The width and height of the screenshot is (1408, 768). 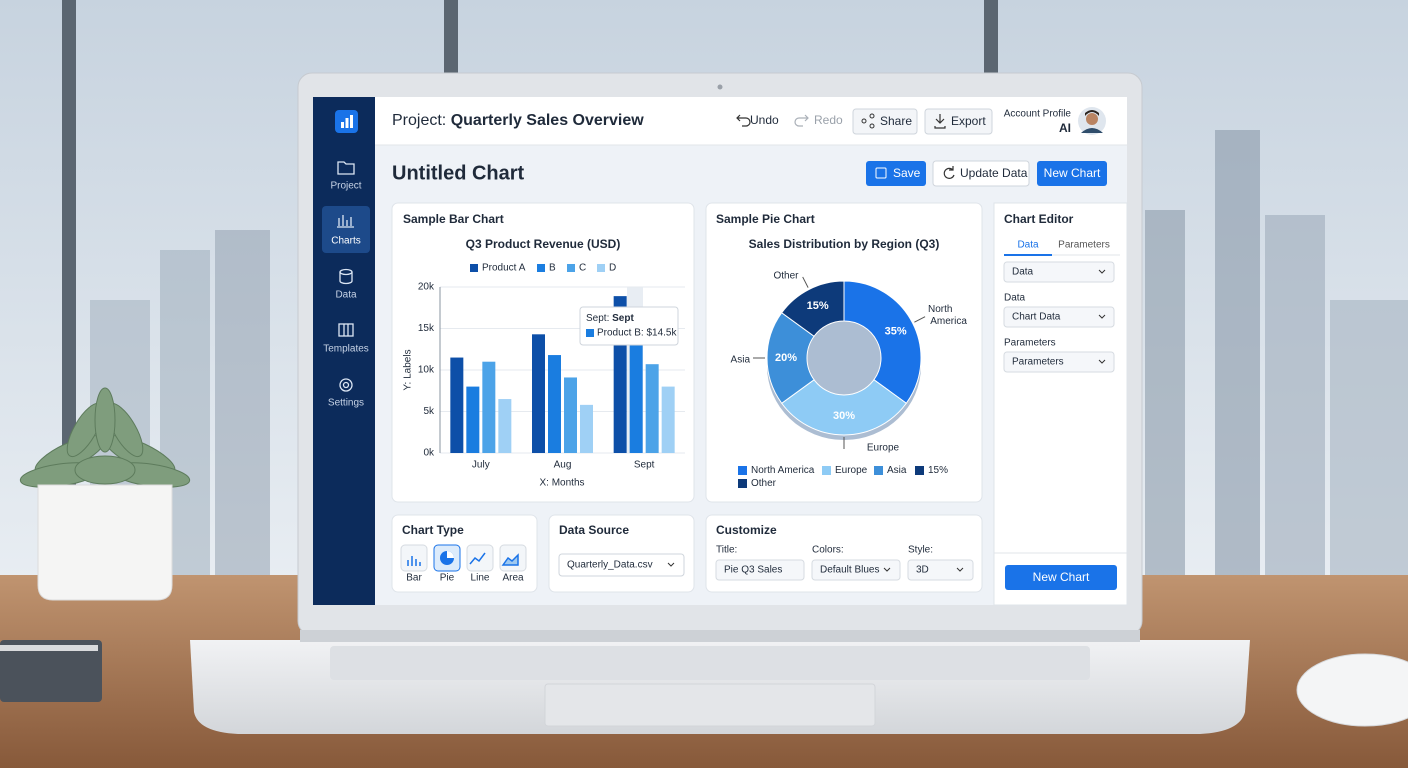 What do you see at coordinates (856, 570) in the screenshot?
I see `colors-dropdown: Default Blues` at bounding box center [856, 570].